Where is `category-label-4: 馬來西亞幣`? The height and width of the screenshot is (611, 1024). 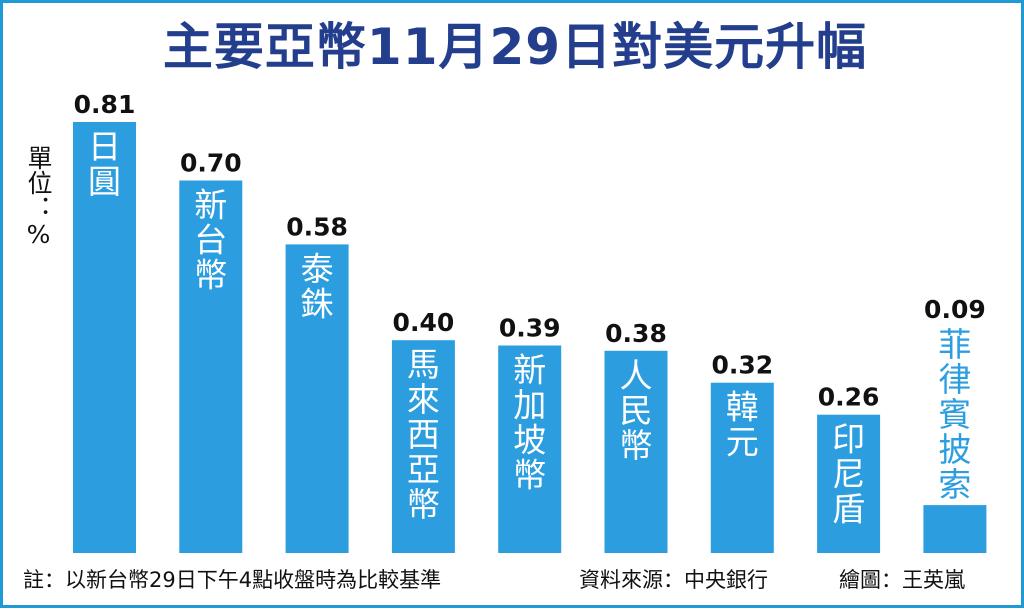 category-label-4: 馬來西亞幣 is located at coordinates (423, 434).